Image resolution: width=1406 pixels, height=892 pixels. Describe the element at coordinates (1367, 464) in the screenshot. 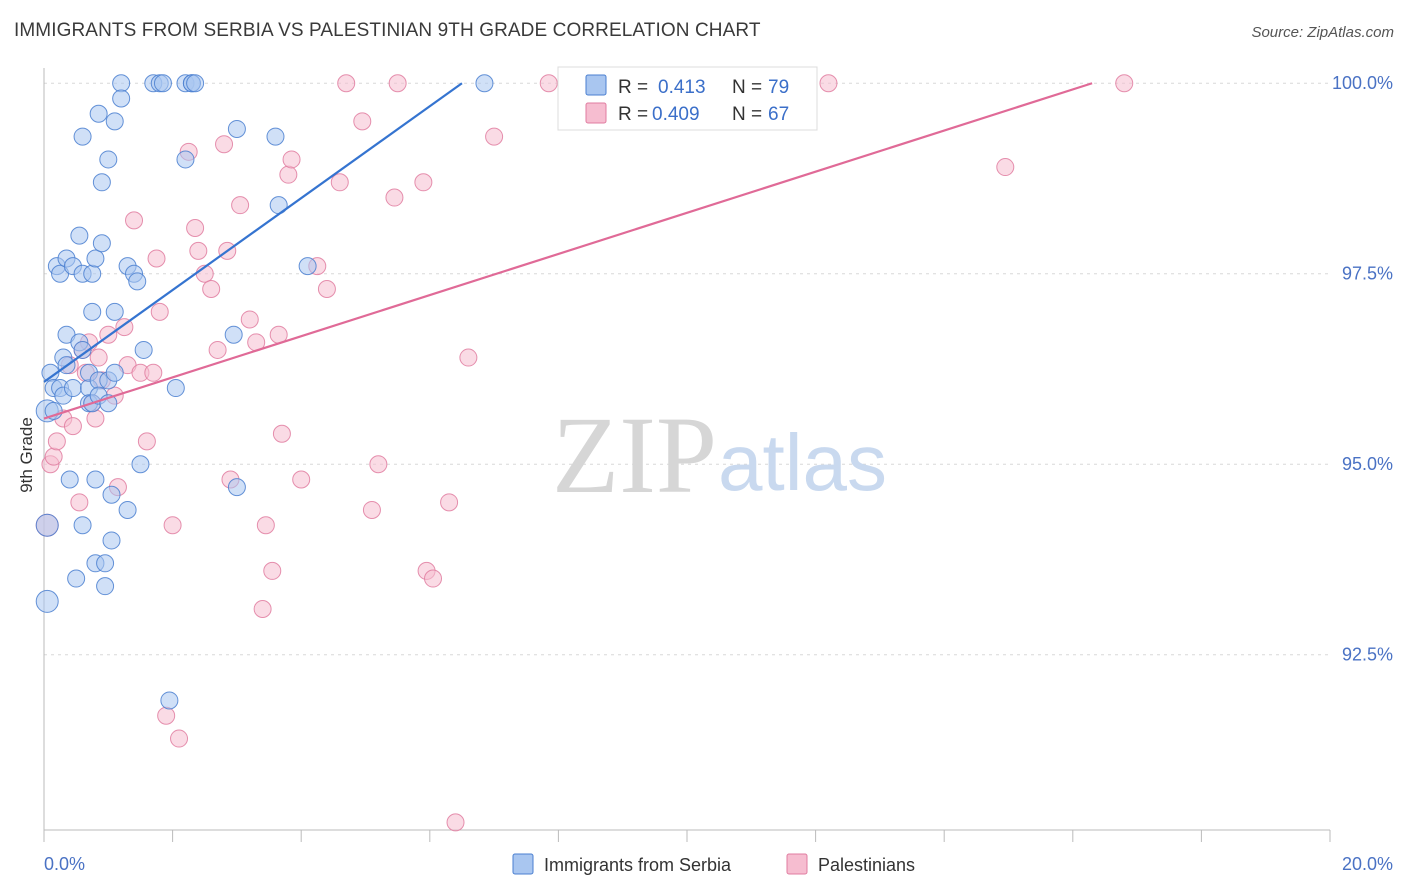

I see `y-tick-label-2: 95.0%` at that location.